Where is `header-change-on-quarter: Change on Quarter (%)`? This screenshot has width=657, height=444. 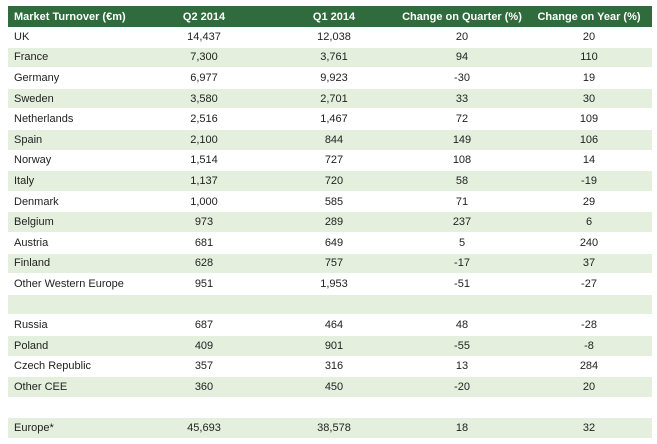 header-change-on-quarter: Change on Quarter (%) is located at coordinates (462, 16).